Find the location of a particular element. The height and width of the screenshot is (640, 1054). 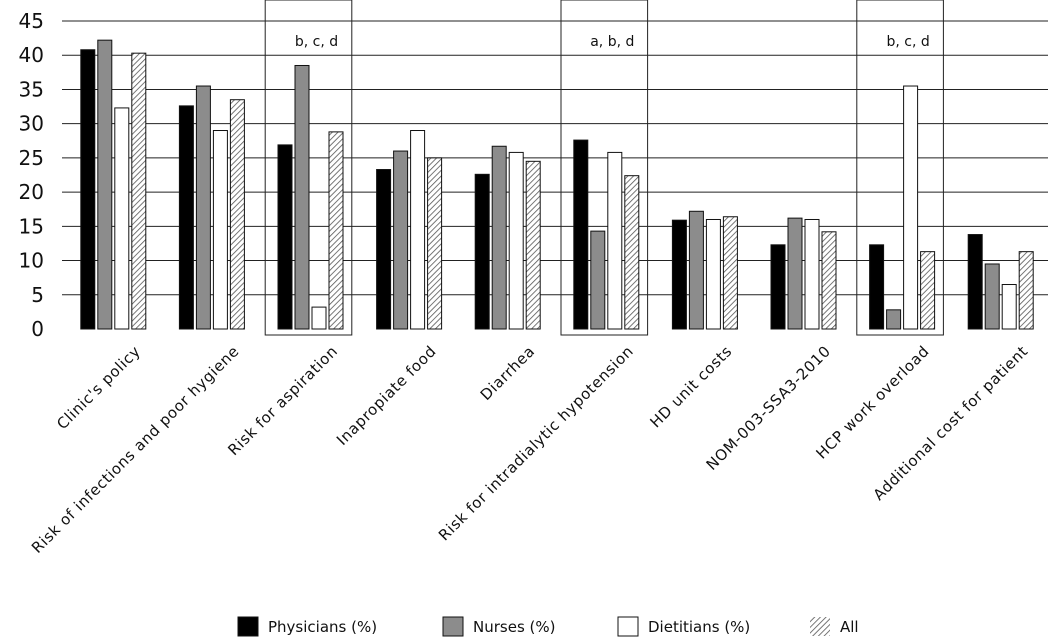

y-tick-label: 30 is located at coordinates (31, 124).